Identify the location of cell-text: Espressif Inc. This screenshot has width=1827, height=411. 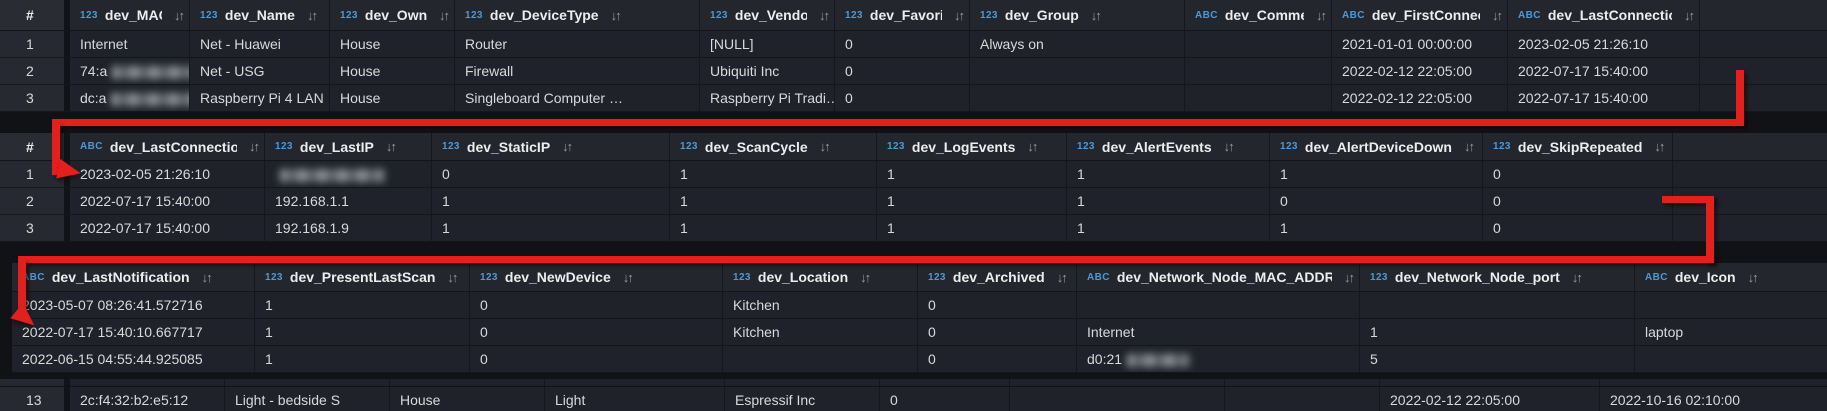
(775, 400).